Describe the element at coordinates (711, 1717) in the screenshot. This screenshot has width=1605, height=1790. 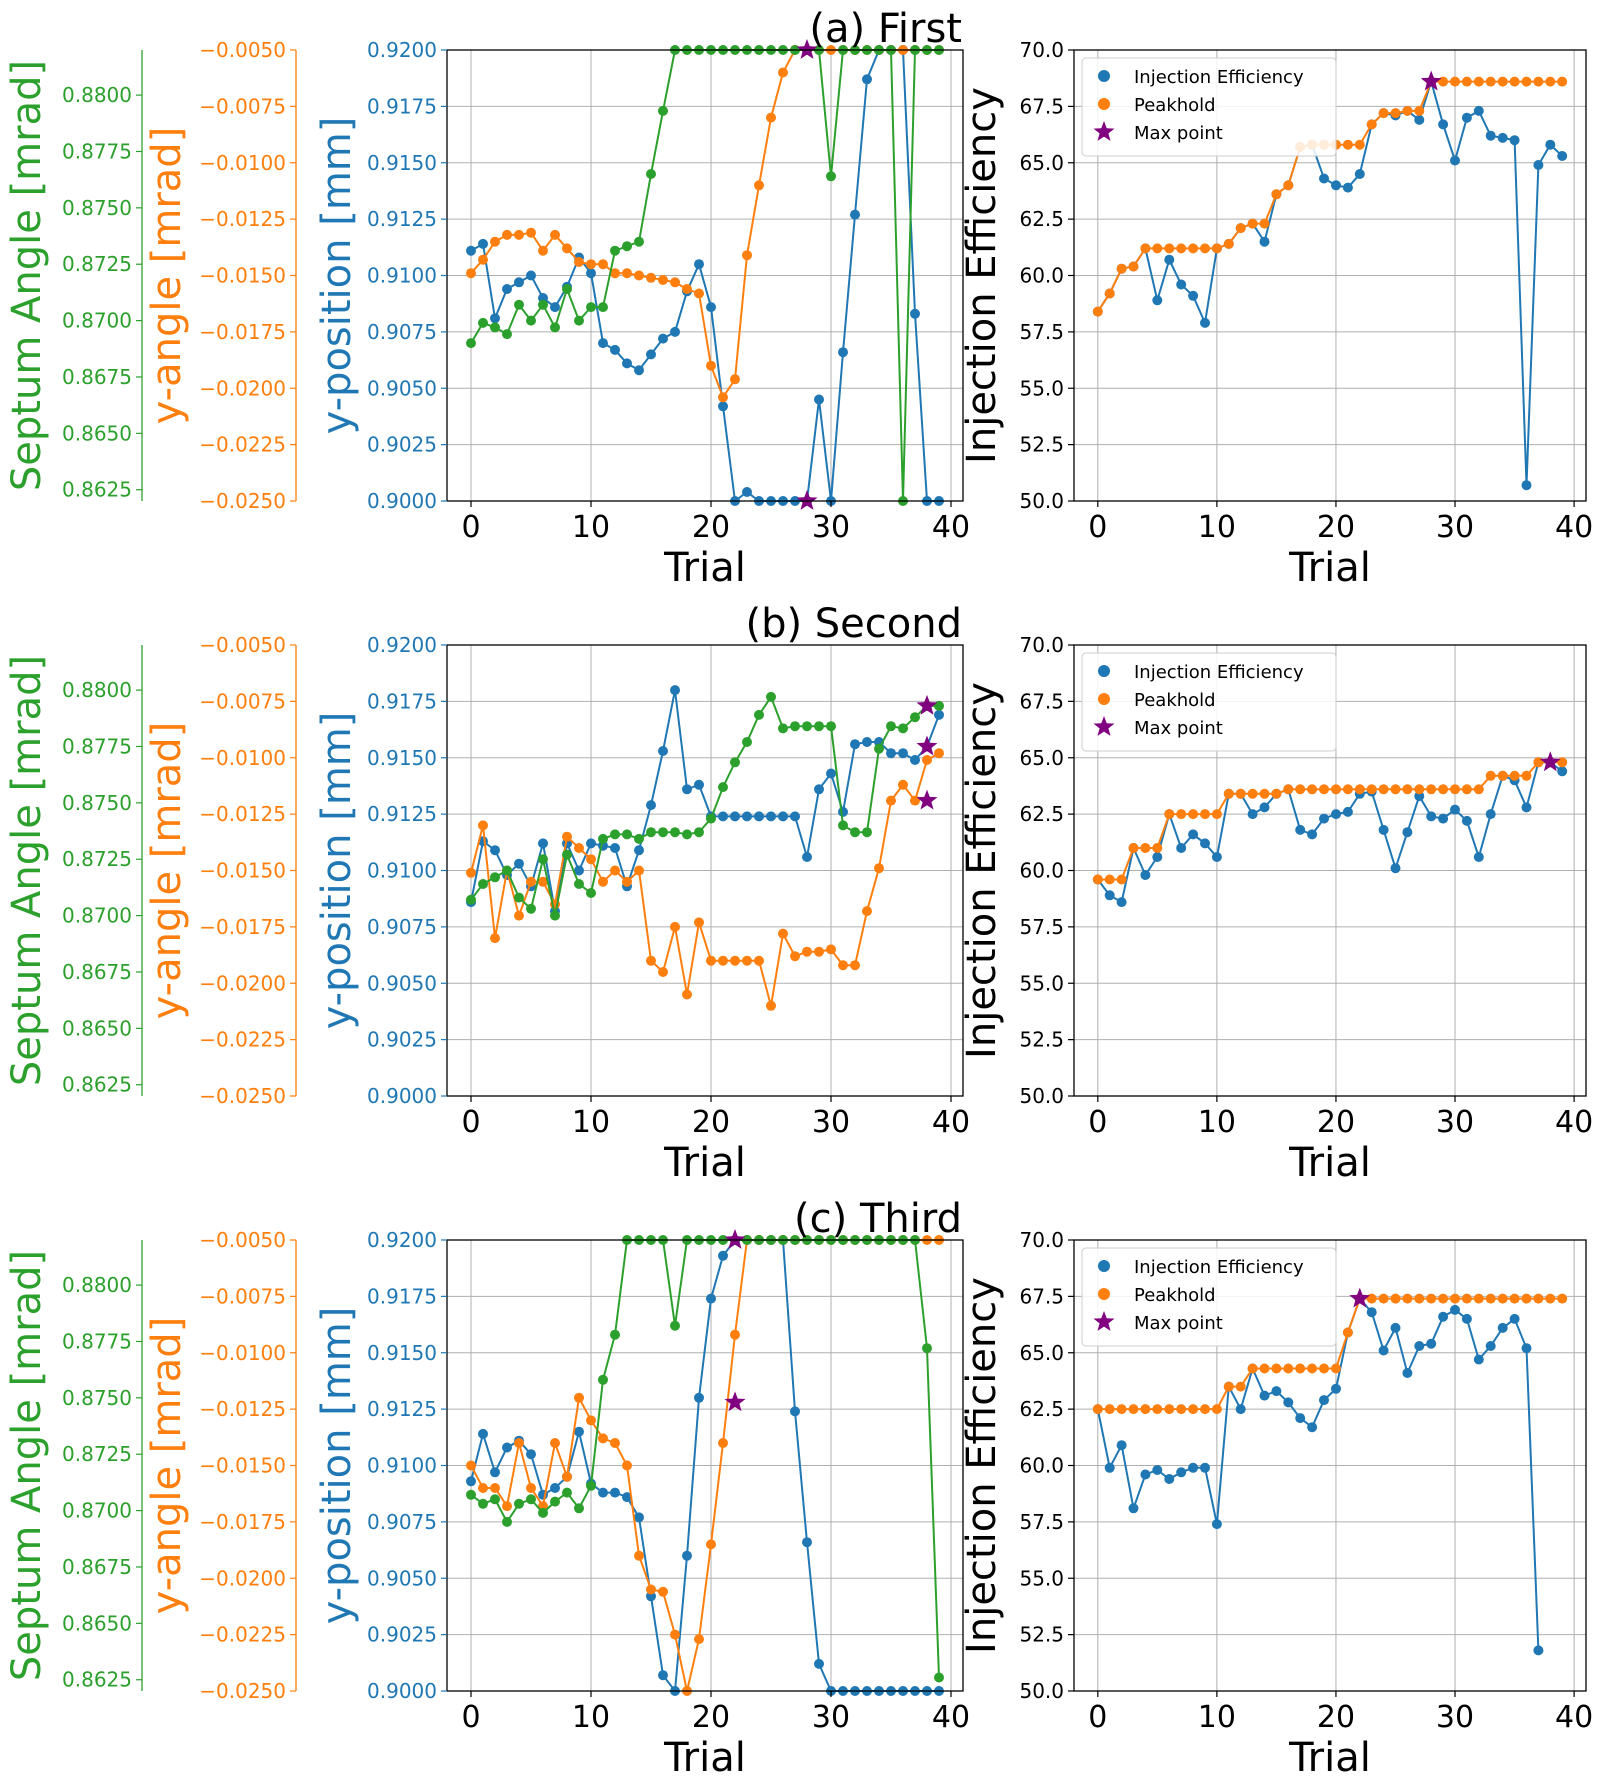
I see `x-tick-label: 20` at that location.